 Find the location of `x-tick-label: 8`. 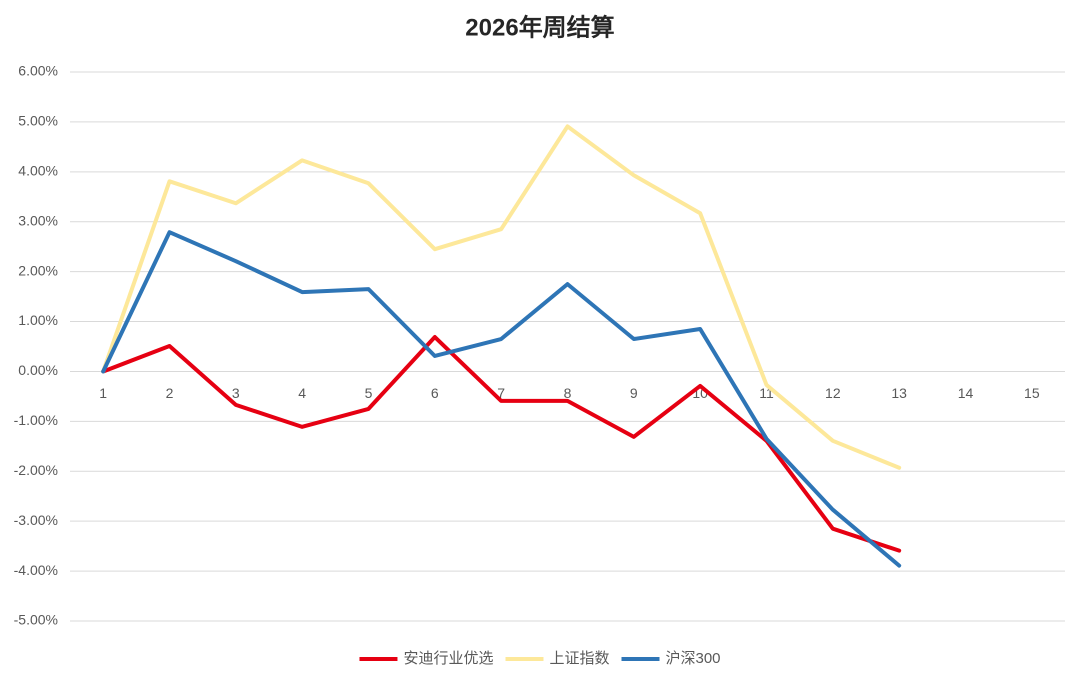

x-tick-label: 8 is located at coordinates (568, 393).